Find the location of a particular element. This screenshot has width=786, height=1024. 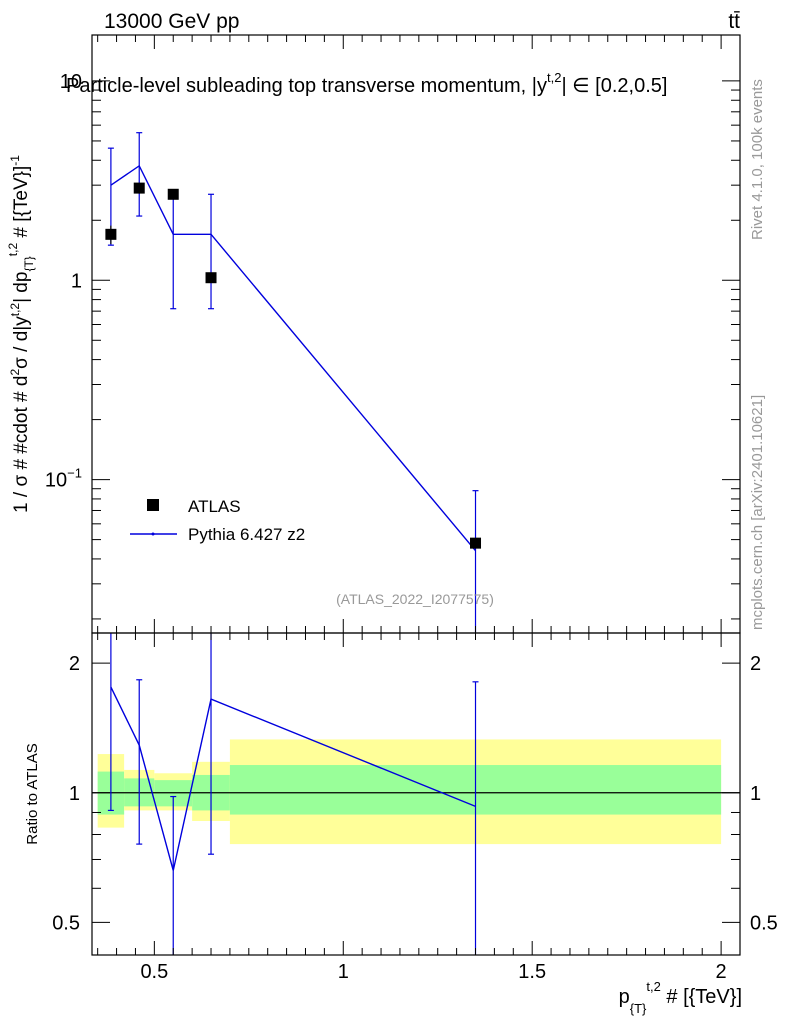

rivet-version-label: Rivet 4.1.0, 100k events is located at coordinates (757, 159).